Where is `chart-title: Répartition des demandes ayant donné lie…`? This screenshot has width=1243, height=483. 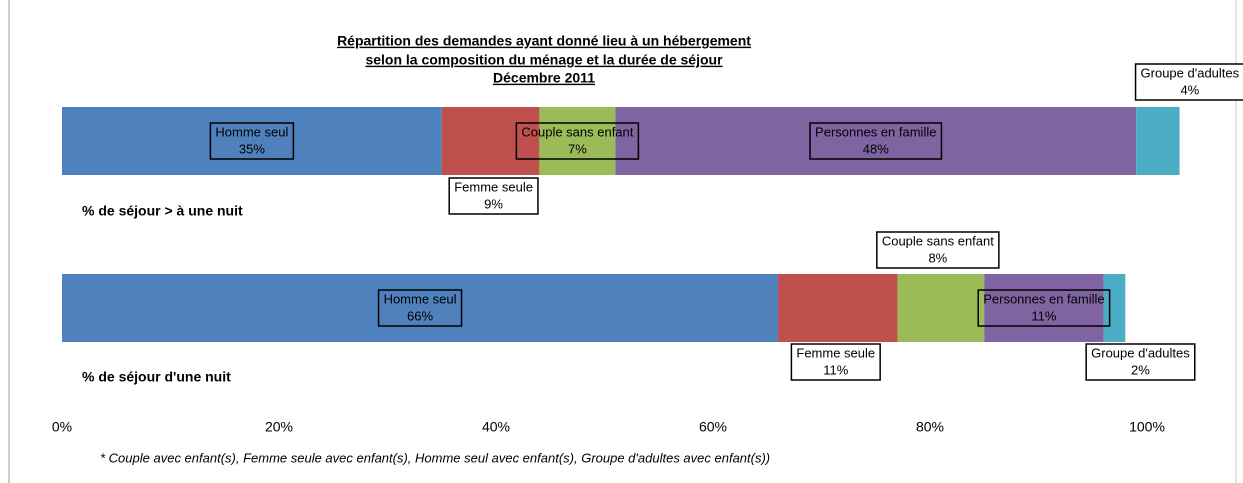
chart-title: Répartition des demandes ayant donné lie… is located at coordinates (544, 41).